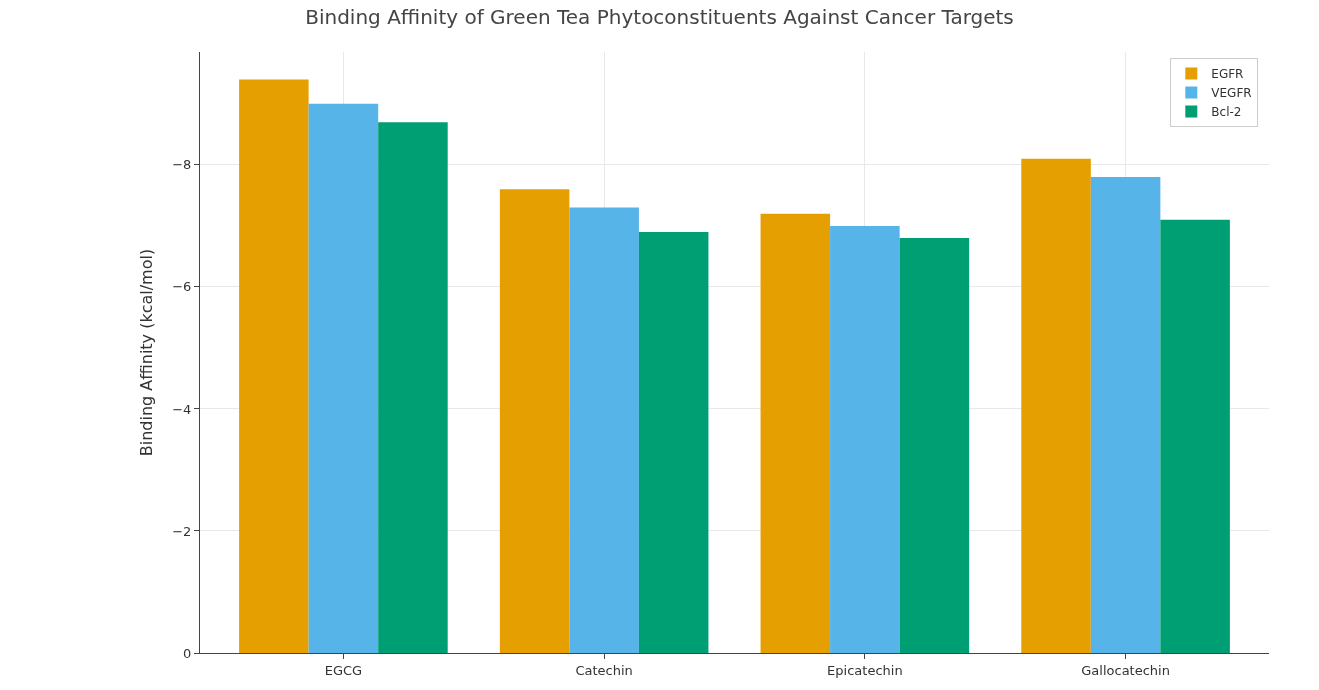 The width and height of the screenshot is (1319, 690). I want to click on x-tick-label: EGCG, so click(343, 670).